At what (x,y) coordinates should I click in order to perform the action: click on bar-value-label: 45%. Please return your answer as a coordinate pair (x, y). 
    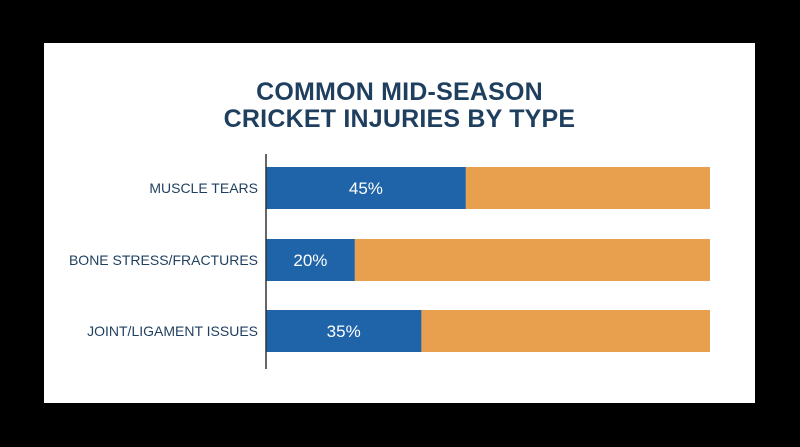
    Looking at the image, I should click on (366, 188).